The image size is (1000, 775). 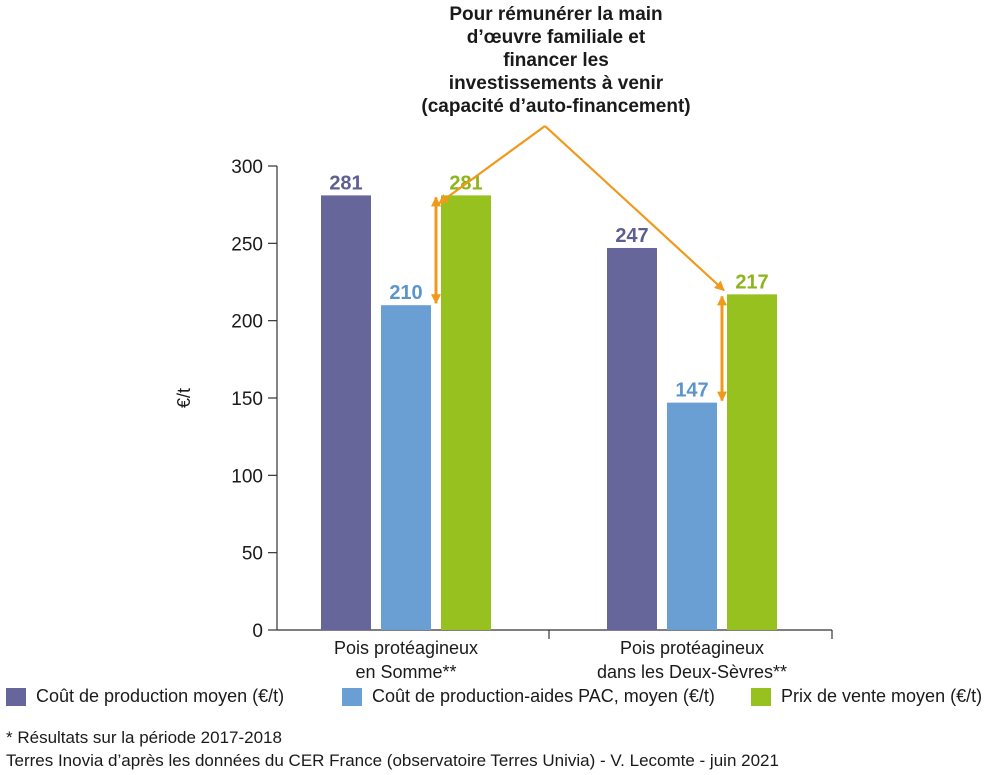 I want to click on bar-series1-cat0, so click(x=406, y=467).